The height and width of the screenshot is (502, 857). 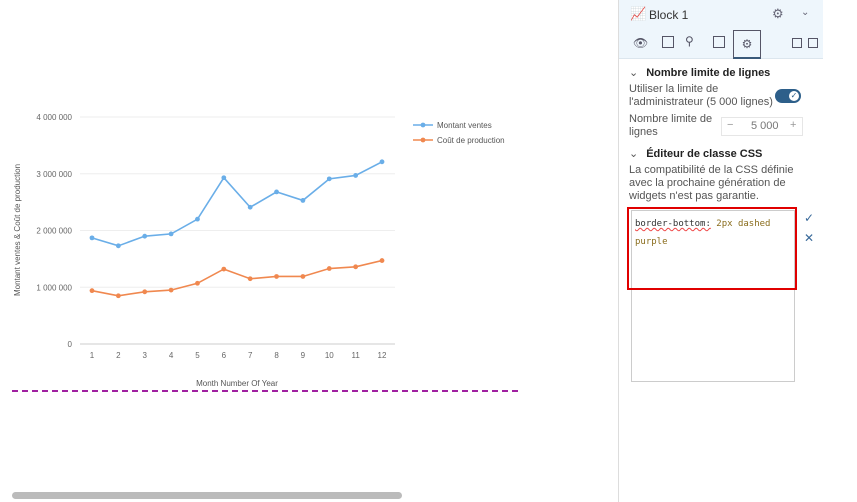 What do you see at coordinates (638, 13) in the screenshot?
I see `chart-icon: 📈` at bounding box center [638, 13].